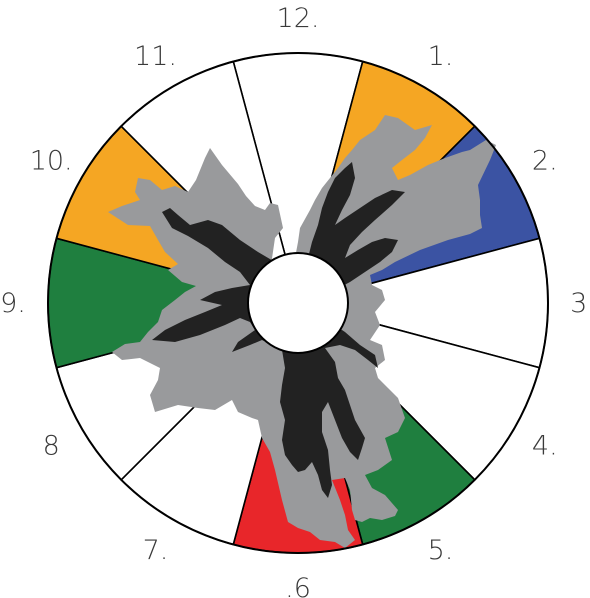 Image resolution: width=590 pixels, height=598 pixels. I want to click on segment-label: 8, so click(51, 446).